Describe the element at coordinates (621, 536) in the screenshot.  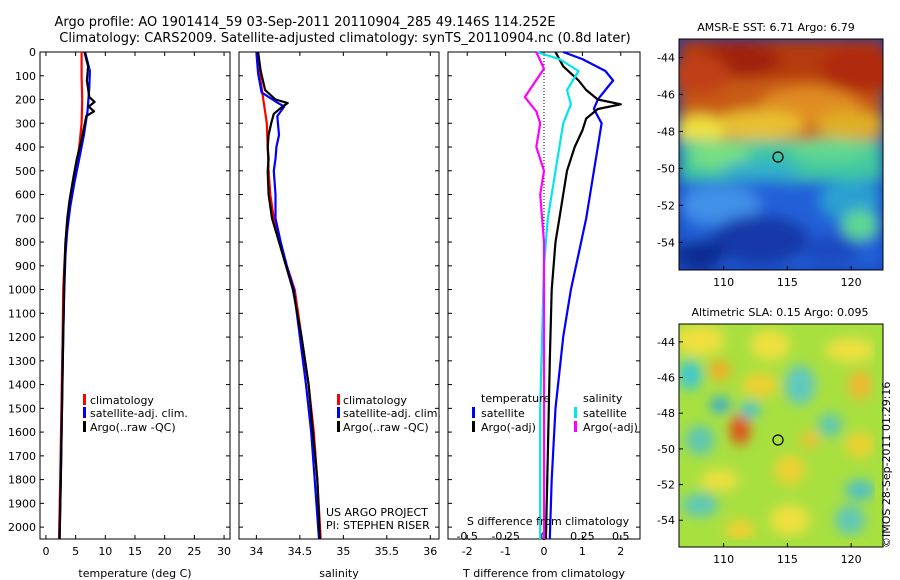
I see `top-tick-label: 0.5` at that location.